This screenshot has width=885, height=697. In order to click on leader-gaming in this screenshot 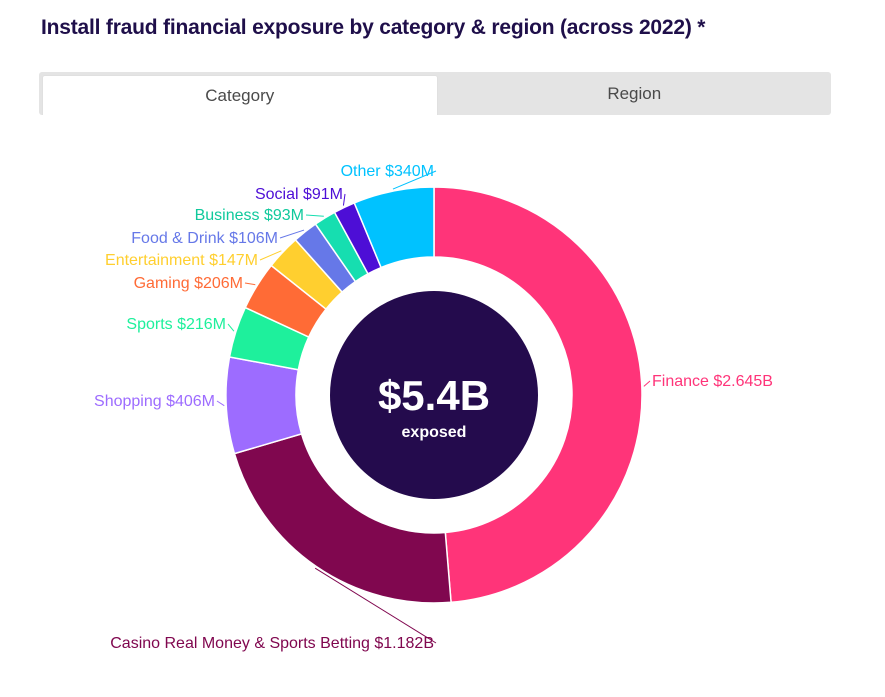, I will do `click(250, 284)`.